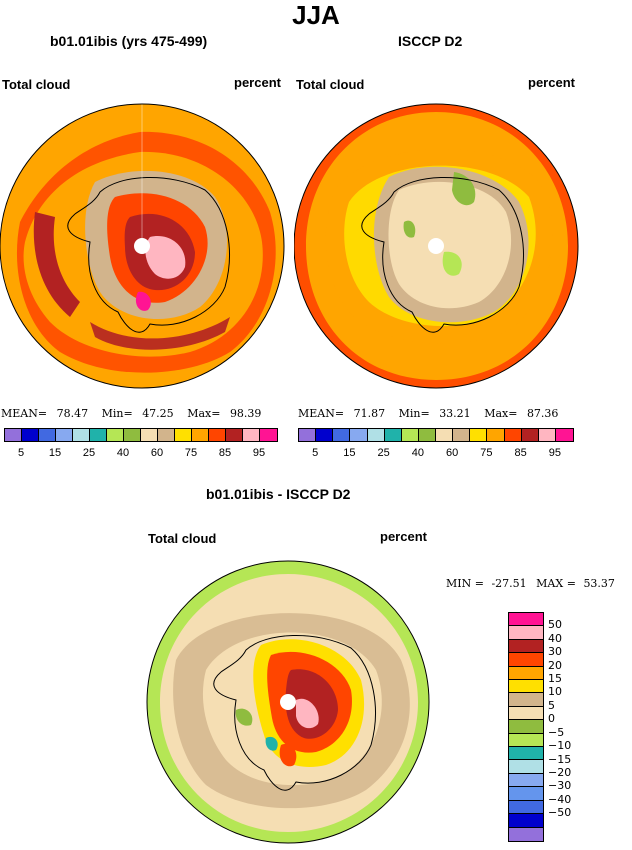 The width and height of the screenshot is (632, 850). What do you see at coordinates (403, 536) in the screenshot?
I see `diff-units-label: percent` at bounding box center [403, 536].